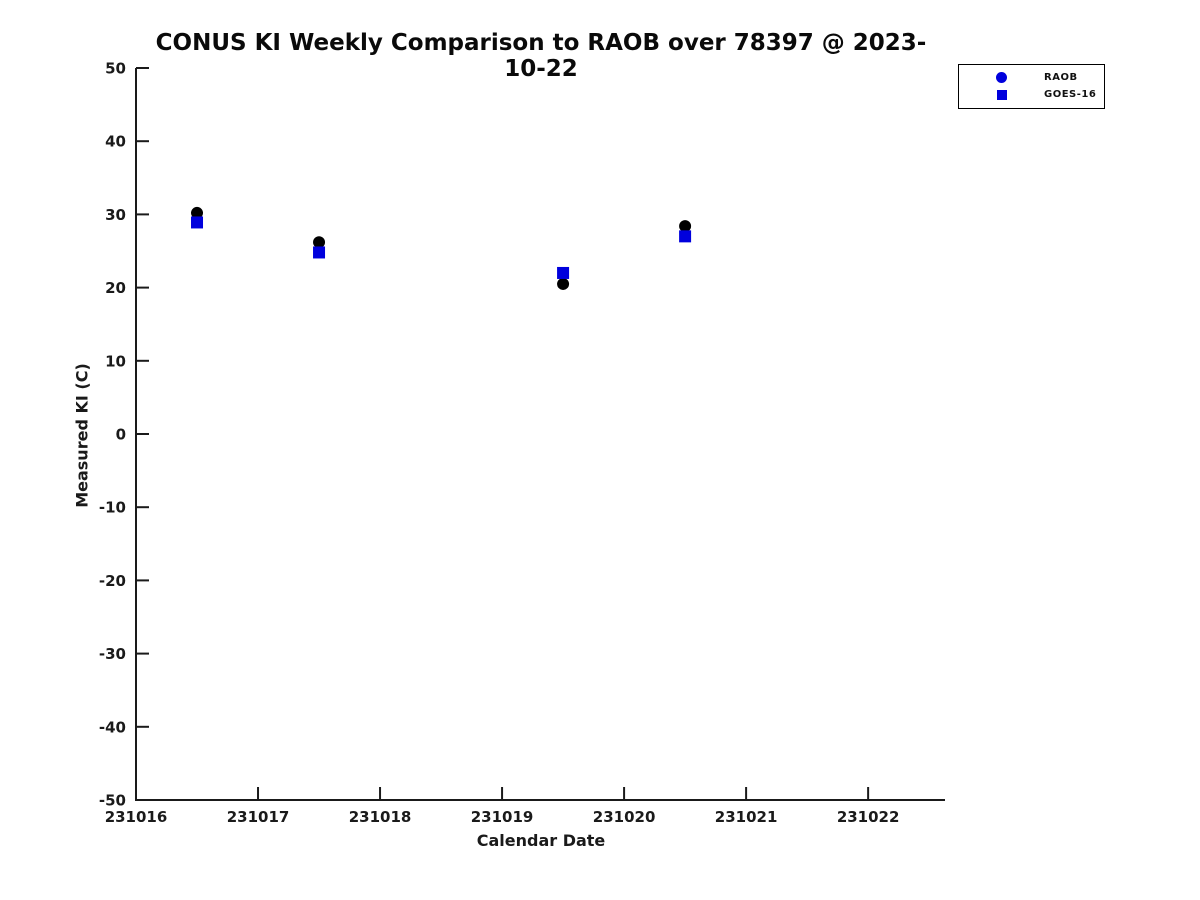 The height and width of the screenshot is (900, 1200). What do you see at coordinates (112, 654) in the screenshot?
I see `y-tick-label: -30` at bounding box center [112, 654].